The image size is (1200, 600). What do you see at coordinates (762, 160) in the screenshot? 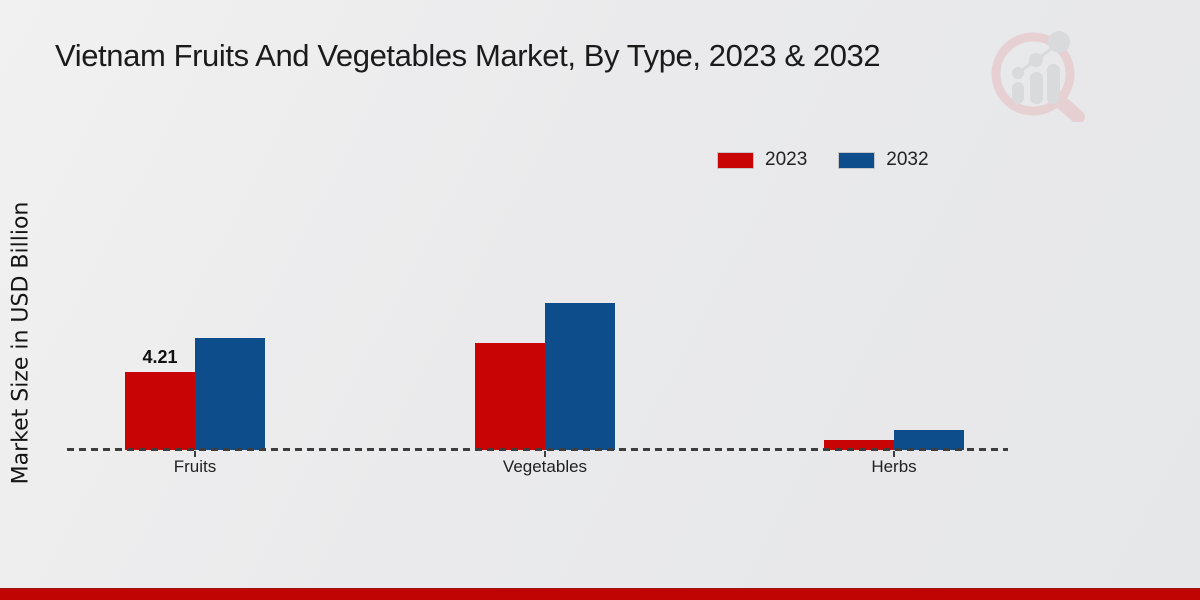
I see `legend-item-2023: 2023` at bounding box center [762, 160].